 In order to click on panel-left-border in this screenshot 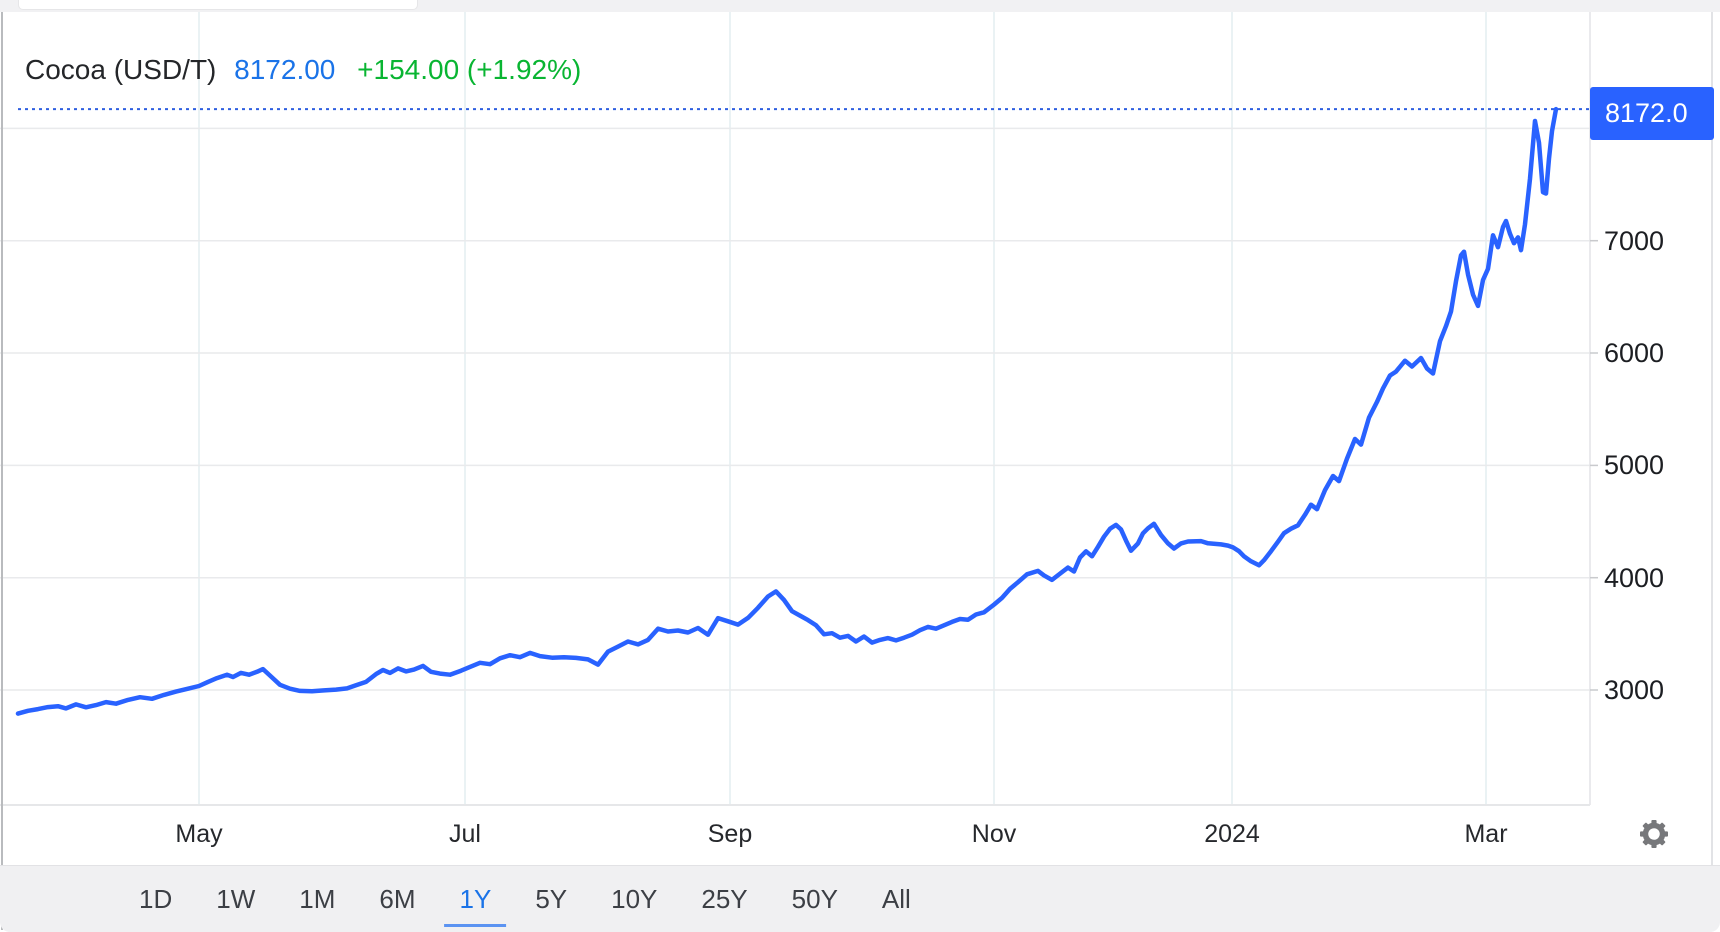, I will do `click(2, 471)`.